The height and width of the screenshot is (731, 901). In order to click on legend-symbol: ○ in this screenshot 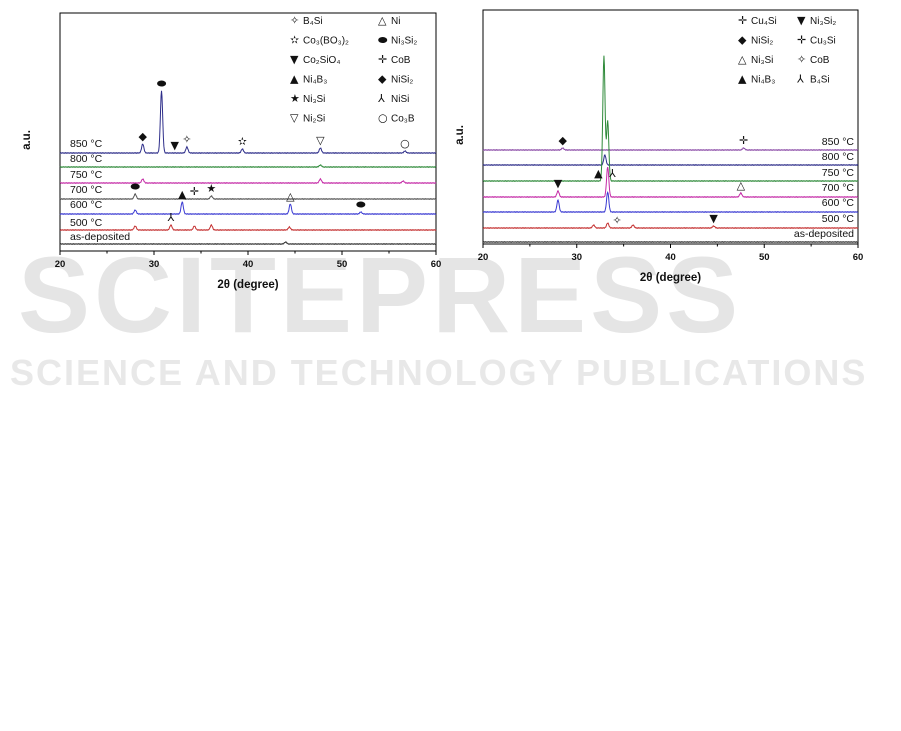, I will do `click(383, 118)`.